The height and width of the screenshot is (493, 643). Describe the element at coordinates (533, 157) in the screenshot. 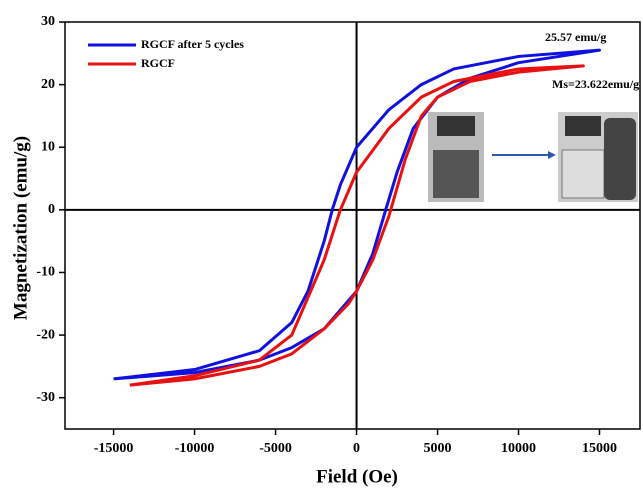

I see `inset-photos` at that location.